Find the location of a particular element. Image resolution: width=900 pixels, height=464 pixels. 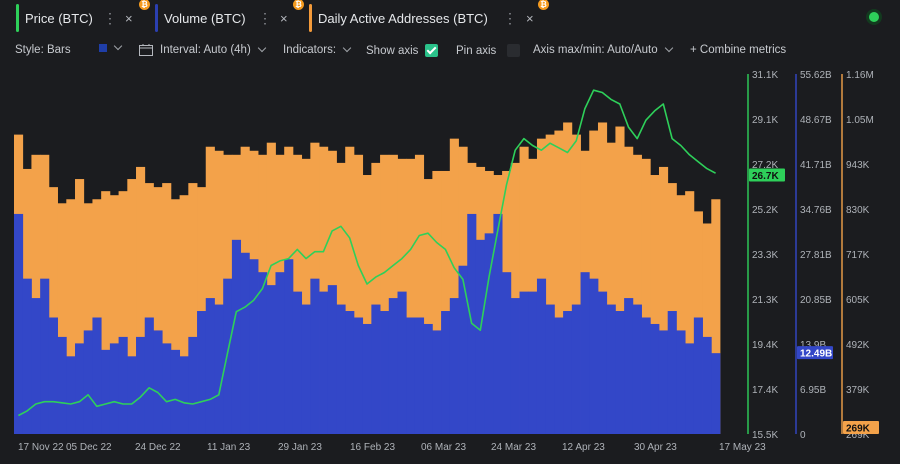

addresses-tick-label: 269K is located at coordinates (858, 435).